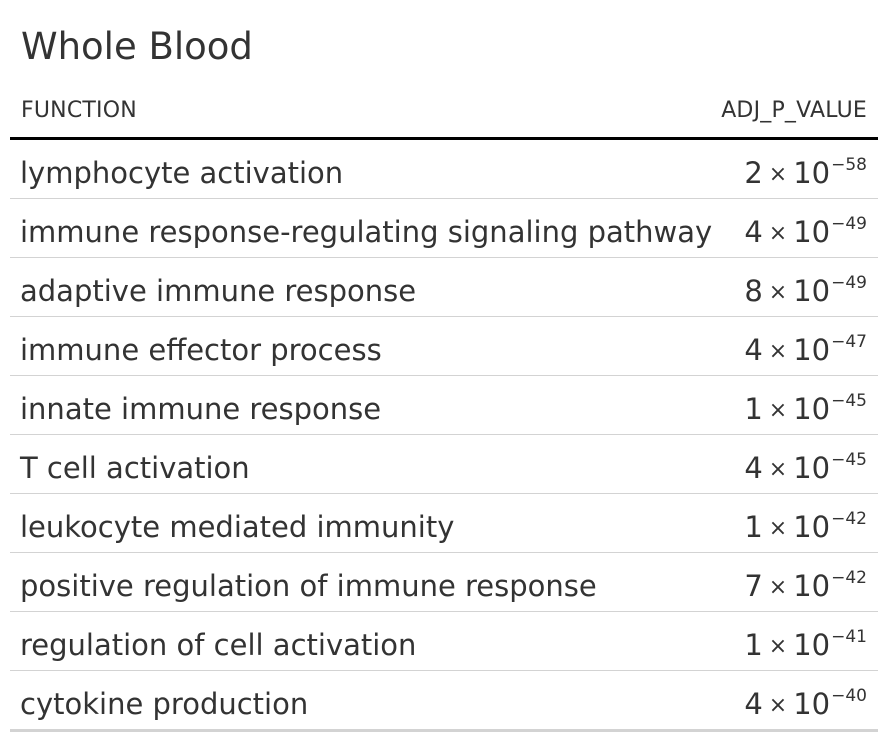 The width and height of the screenshot is (888, 744). What do you see at coordinates (164, 704) in the screenshot?
I see `function-cell: cytokine production` at bounding box center [164, 704].